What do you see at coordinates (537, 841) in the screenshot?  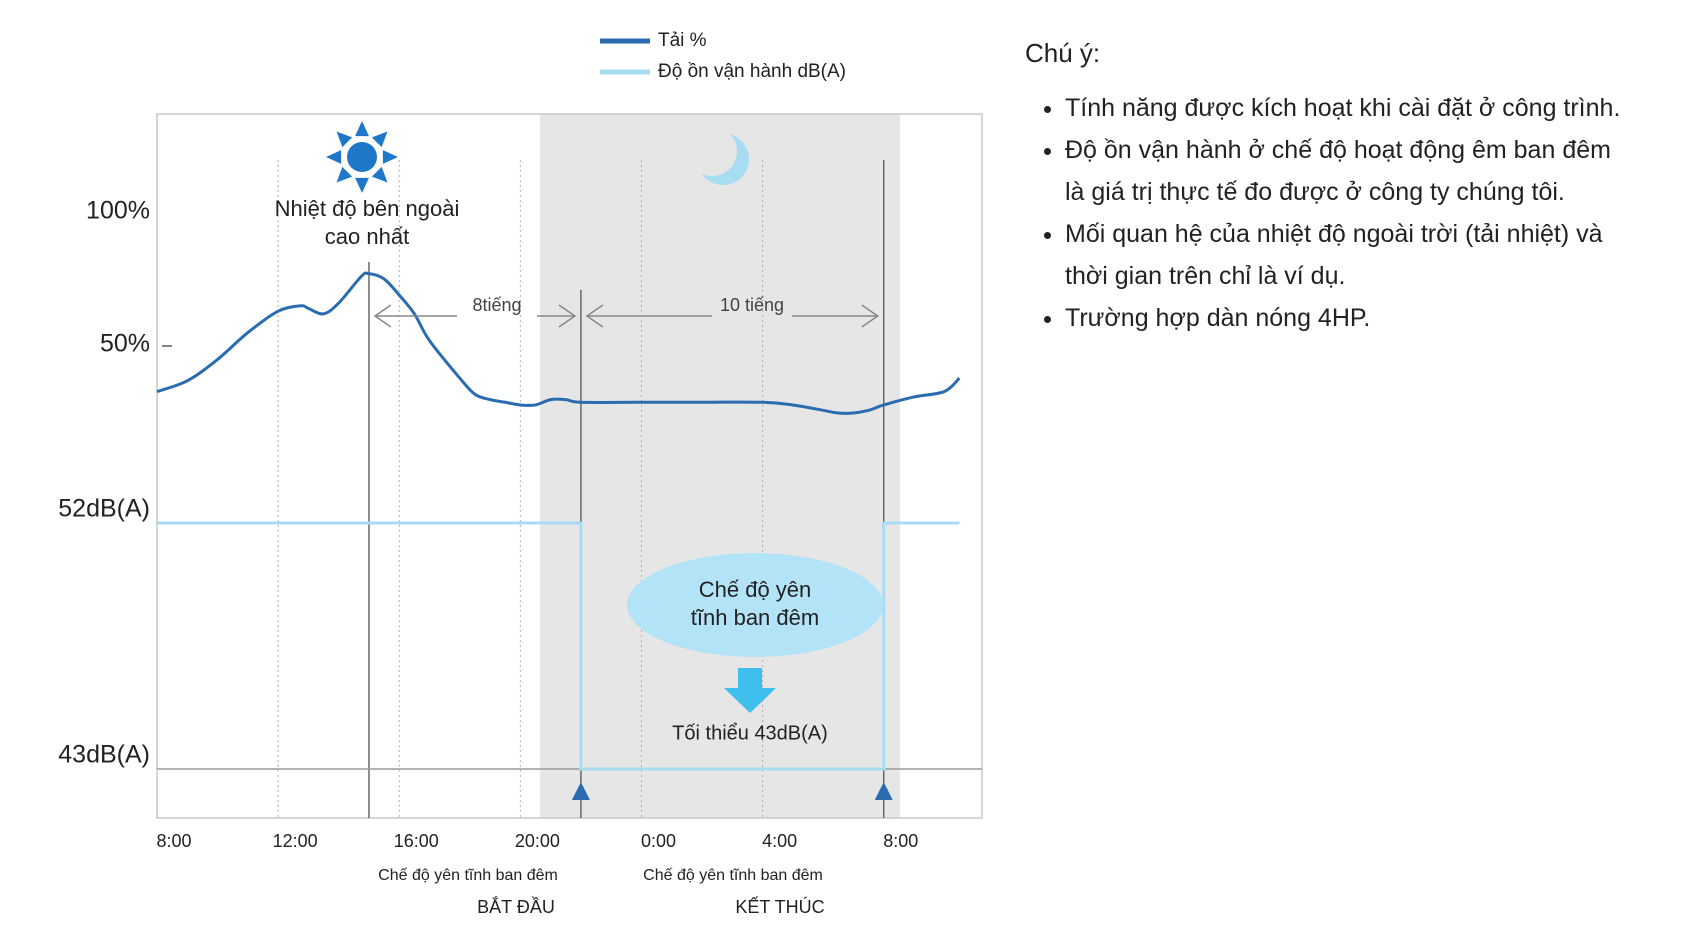 I see `x-tick-label: 20:00` at bounding box center [537, 841].